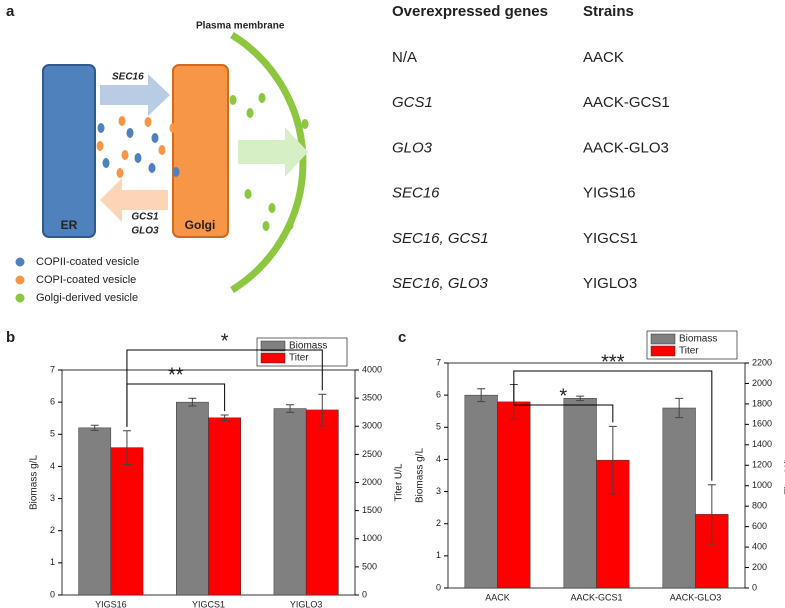 This screenshot has height=608, width=785. I want to click on significance-label: **, so click(176, 375).